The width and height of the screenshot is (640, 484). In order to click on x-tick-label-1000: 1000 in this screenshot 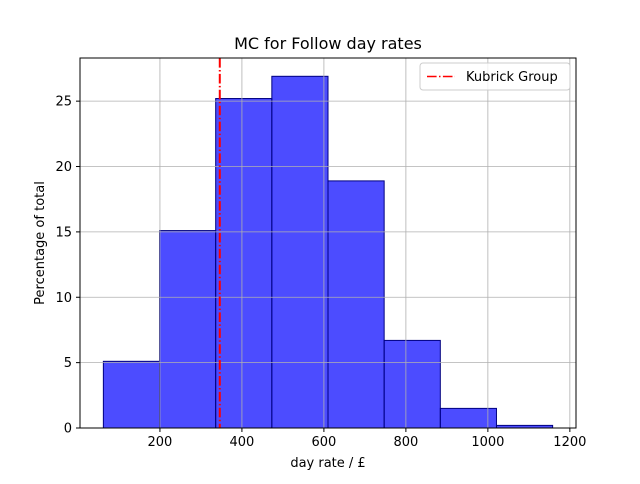, I will do `click(487, 442)`.